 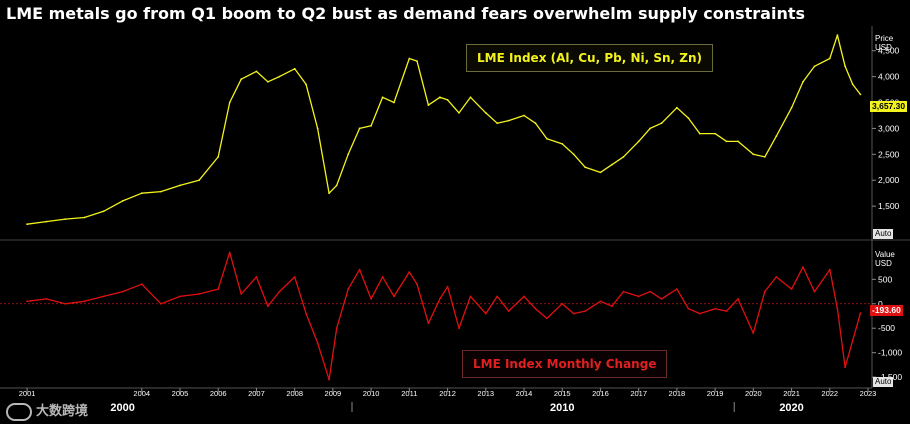 What do you see at coordinates (485, 393) in the screenshot?
I see `x-tick-label-year: 2013` at bounding box center [485, 393].